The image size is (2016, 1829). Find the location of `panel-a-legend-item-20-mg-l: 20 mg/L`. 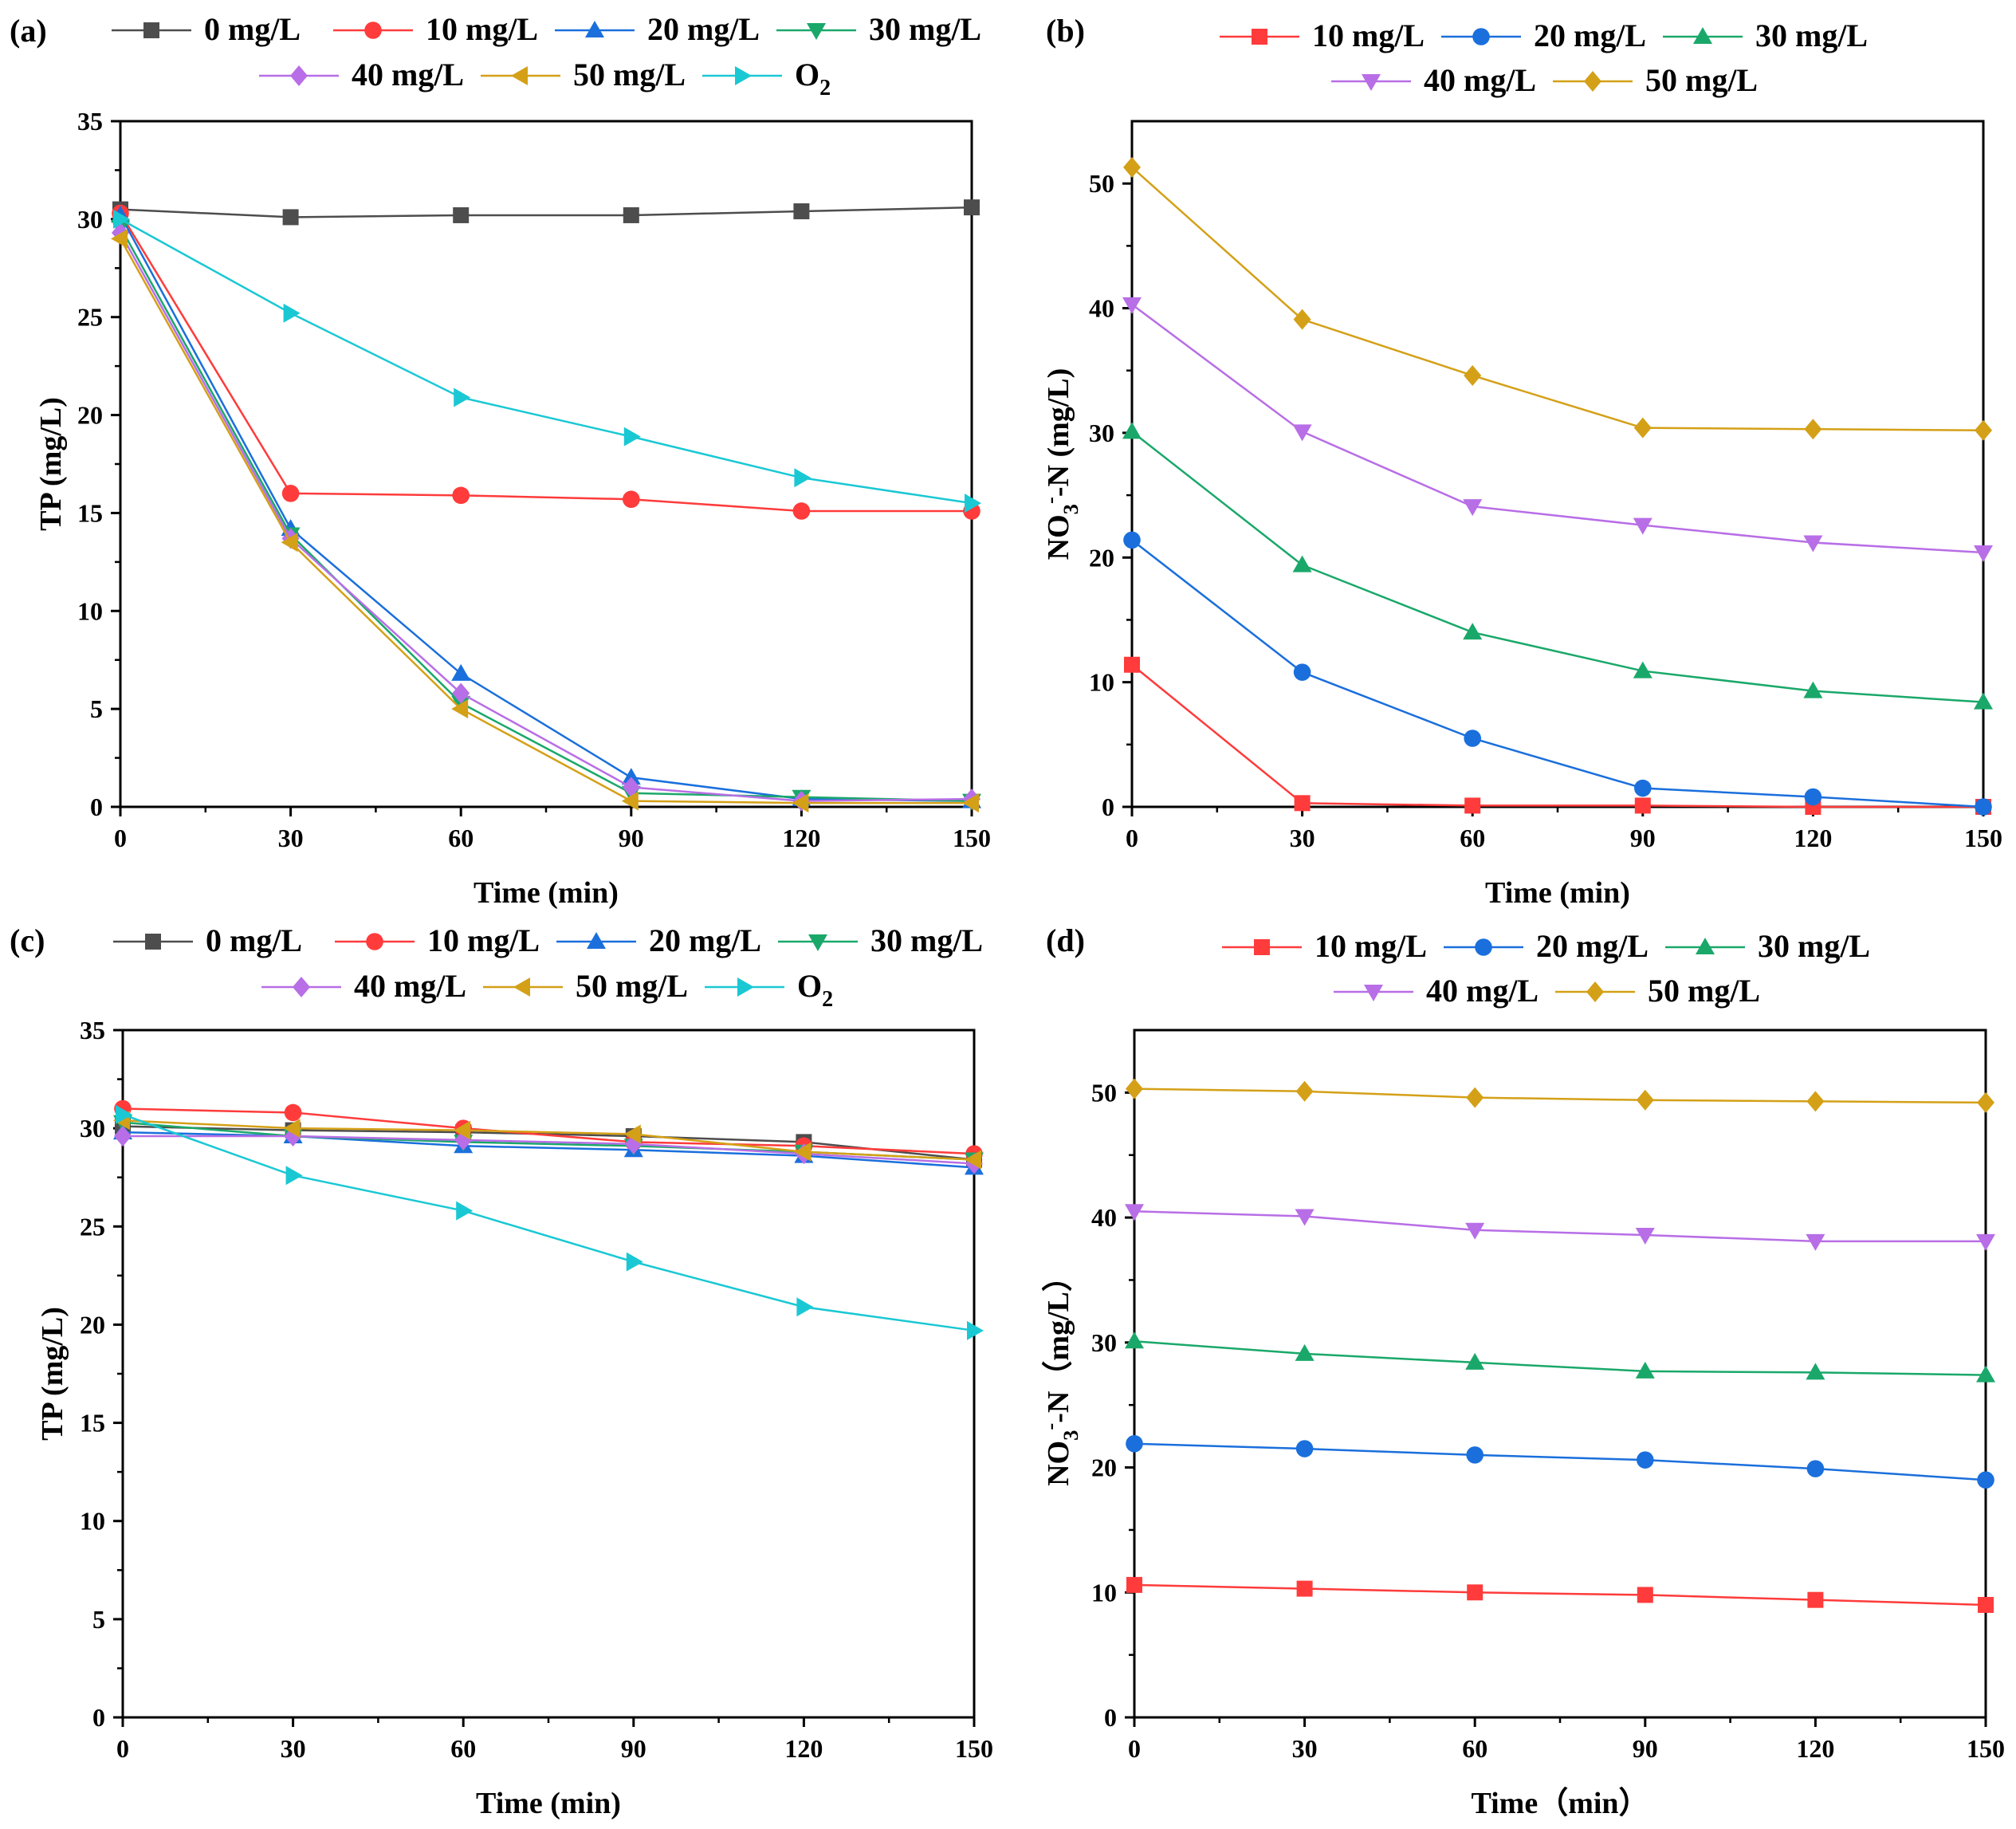

panel-a-legend-item-20-mg-l: 20 mg/L is located at coordinates (657, 29).